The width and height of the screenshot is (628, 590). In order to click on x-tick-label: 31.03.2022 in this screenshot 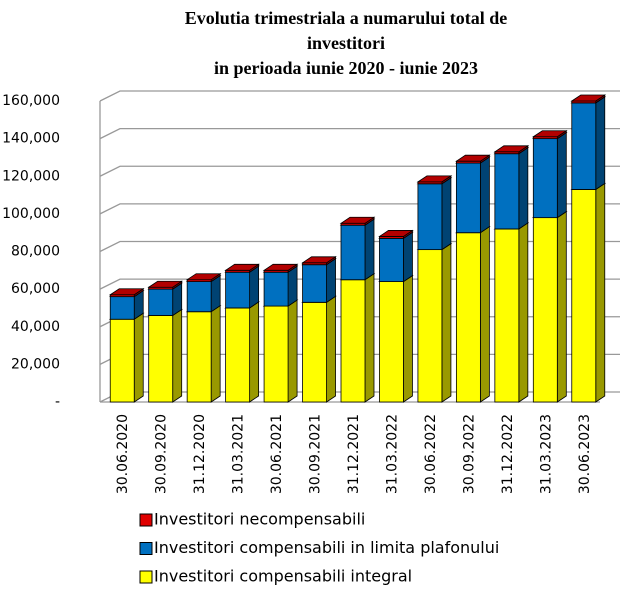, I will do `click(392, 454)`.